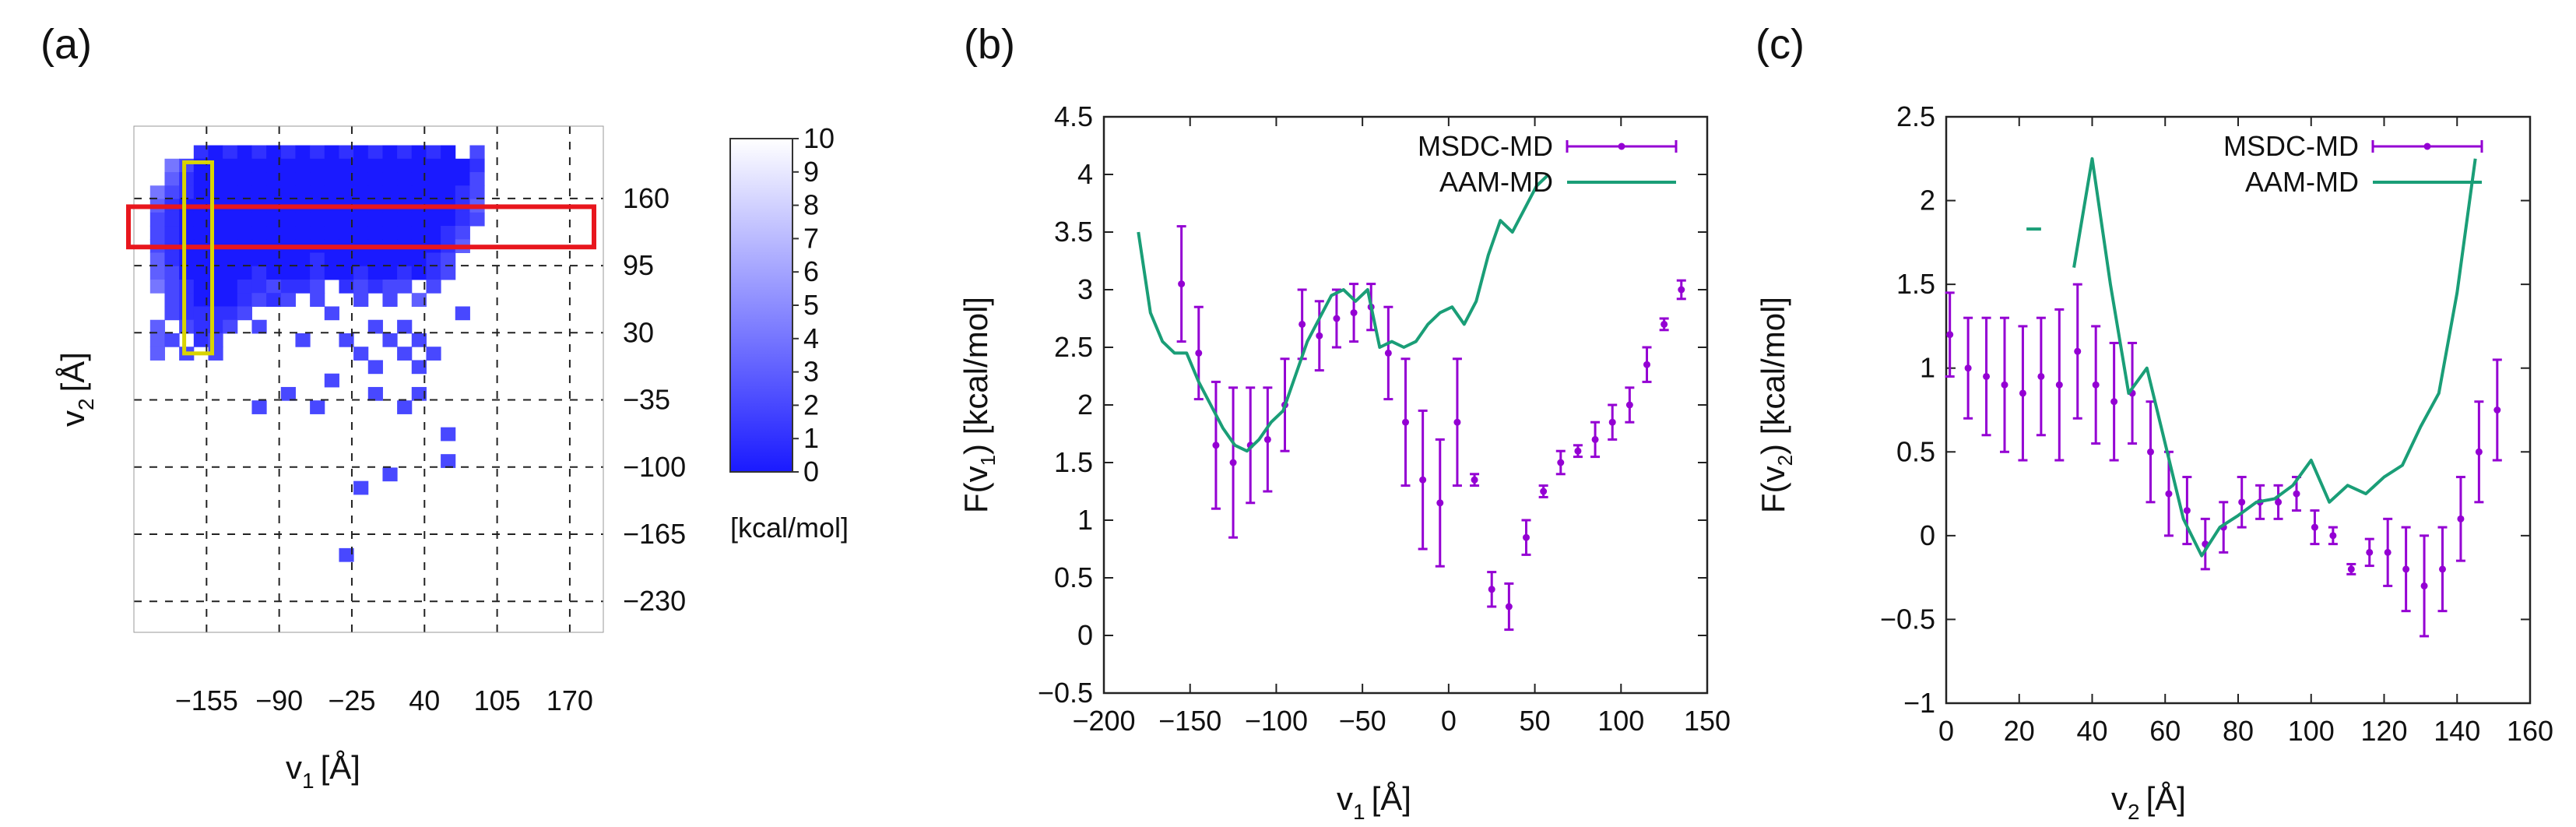  I want to click on y-tick-label: 2.5, so click(1915, 116).